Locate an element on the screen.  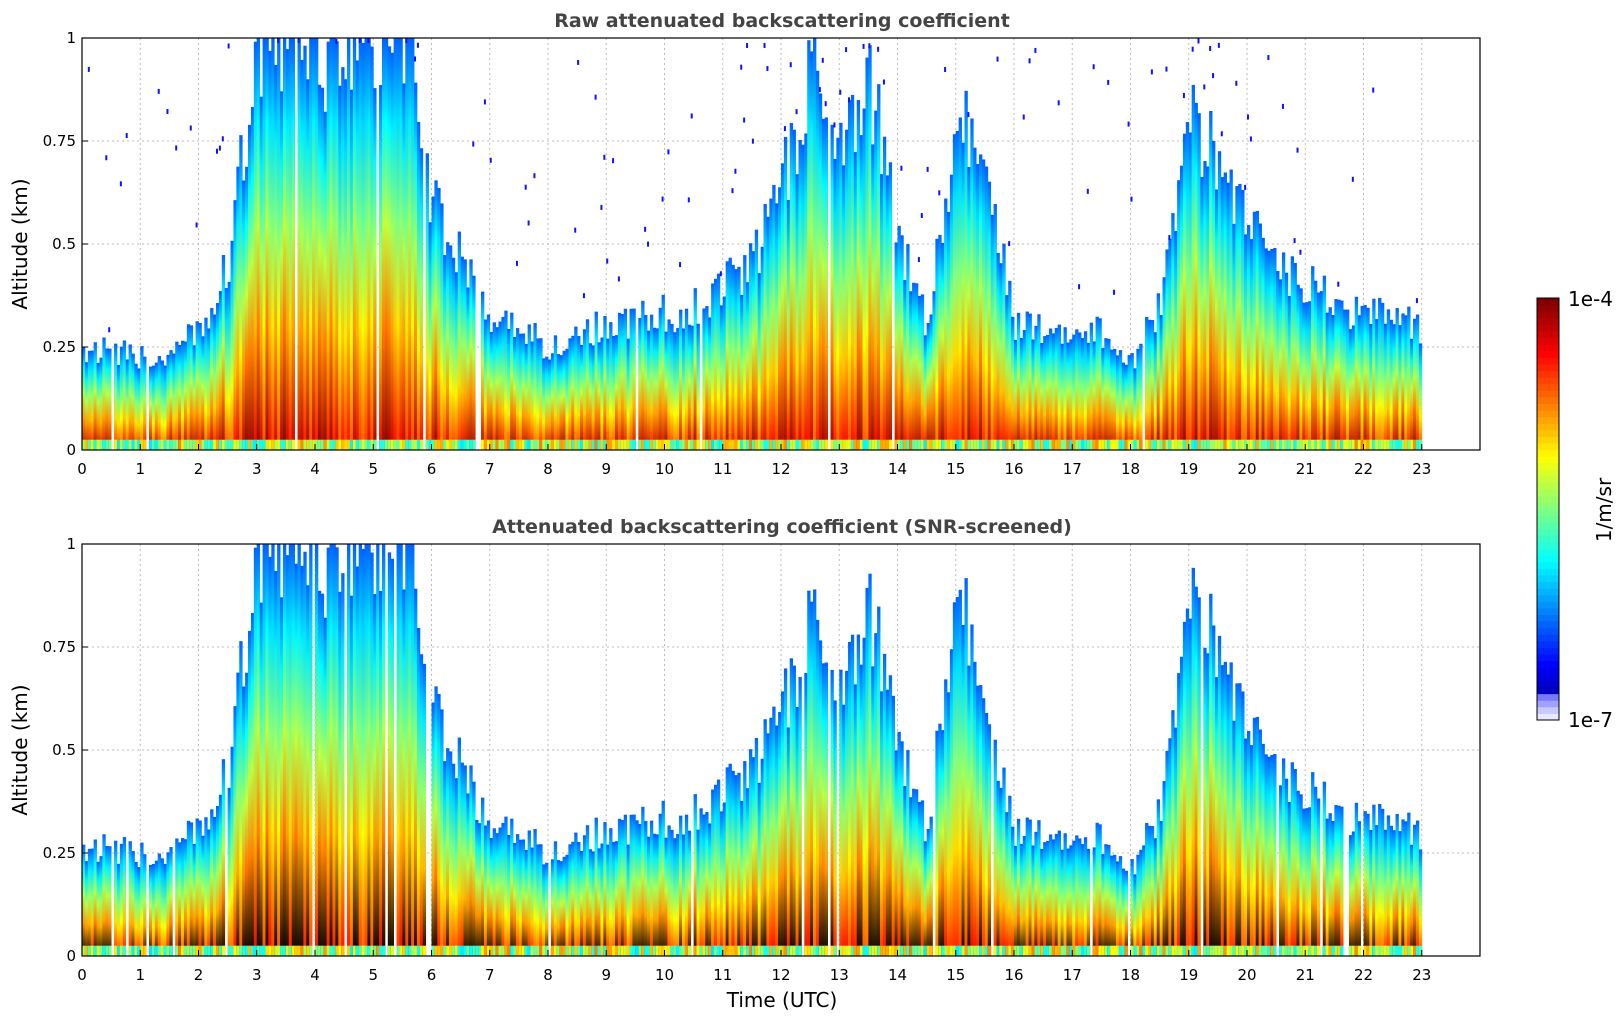
x-tick-label: 9 is located at coordinates (606, 975).